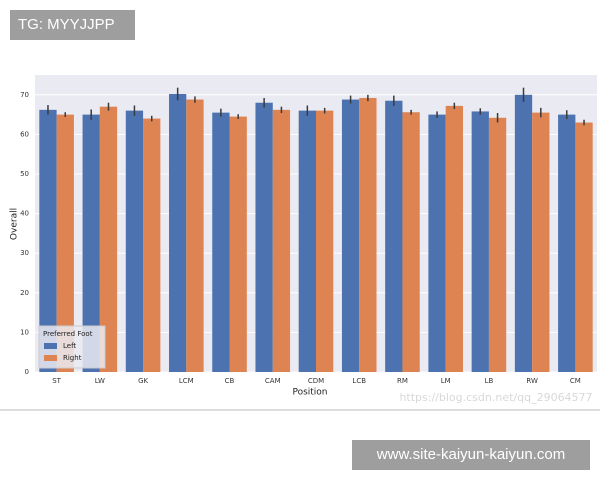 The width and height of the screenshot is (600, 480). Describe the element at coordinates (489, 381) in the screenshot. I see `x-tick-label: LB` at that location.